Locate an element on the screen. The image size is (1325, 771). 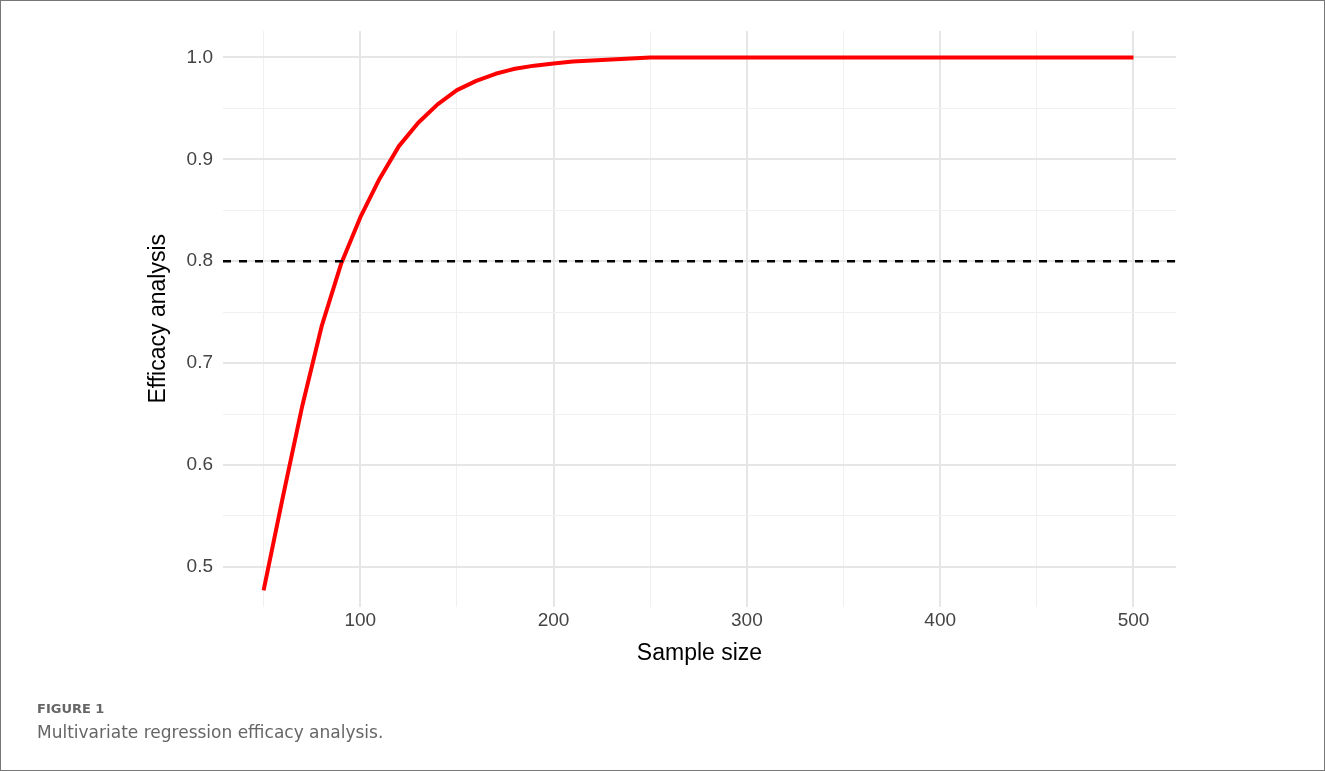
y-tick-label: 0.8 is located at coordinates (200, 260).